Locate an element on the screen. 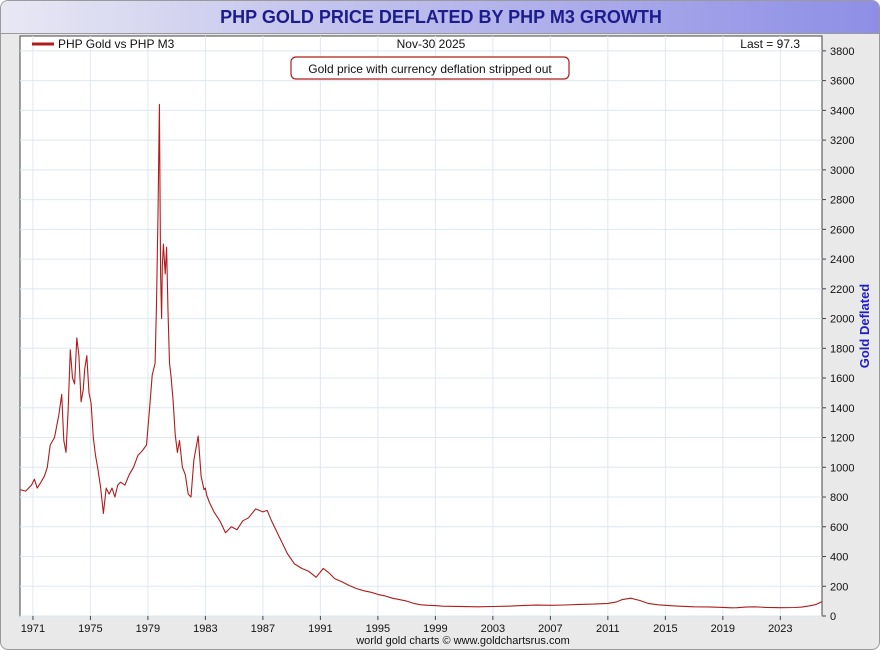 This screenshot has width=880, height=650. x-tick-label: 2007 is located at coordinates (550, 629).